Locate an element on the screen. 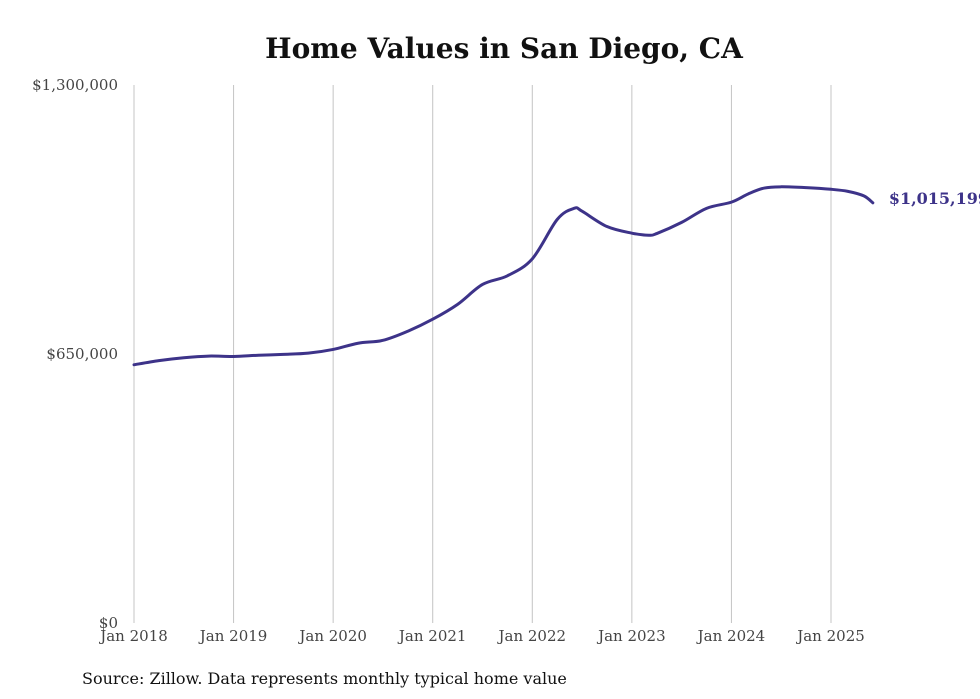 The image size is (980, 699). x-tick-label: Jan 2020 is located at coordinates (332, 636).